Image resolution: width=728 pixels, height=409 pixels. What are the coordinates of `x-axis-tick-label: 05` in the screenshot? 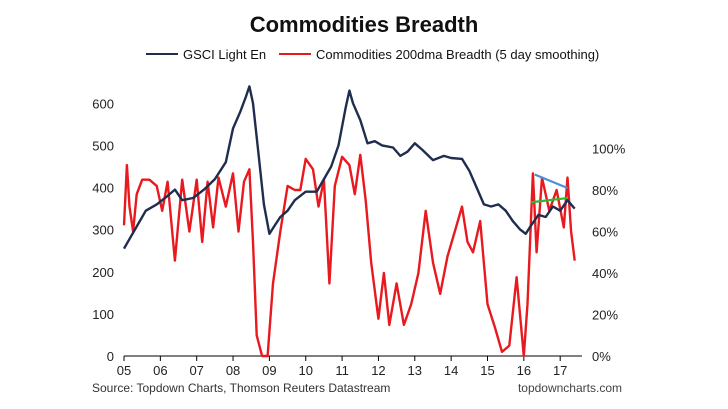 It's located at (124, 370).